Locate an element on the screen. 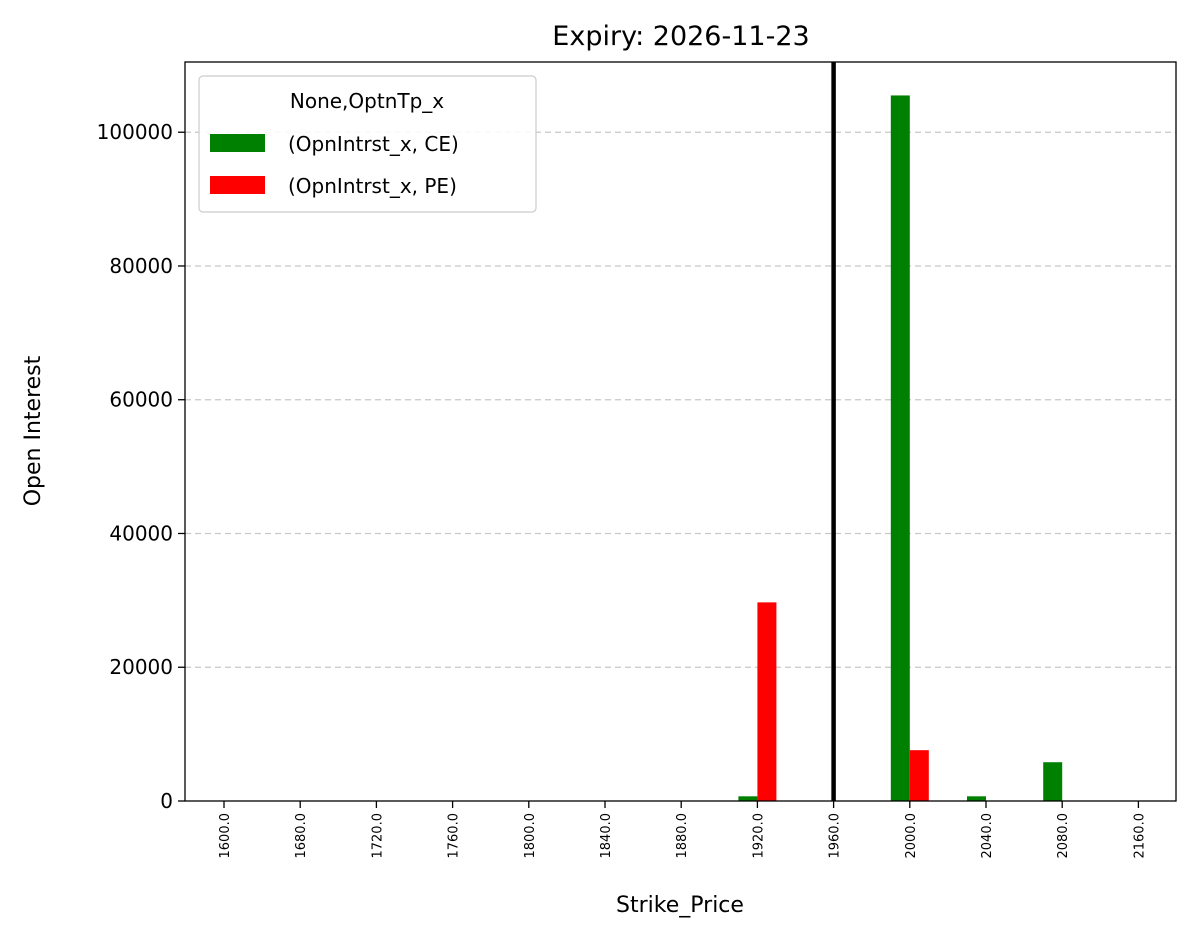 This screenshot has width=1196, height=939. legend-label-pe: (OpnIntrst_x, PE) is located at coordinates (372, 186).